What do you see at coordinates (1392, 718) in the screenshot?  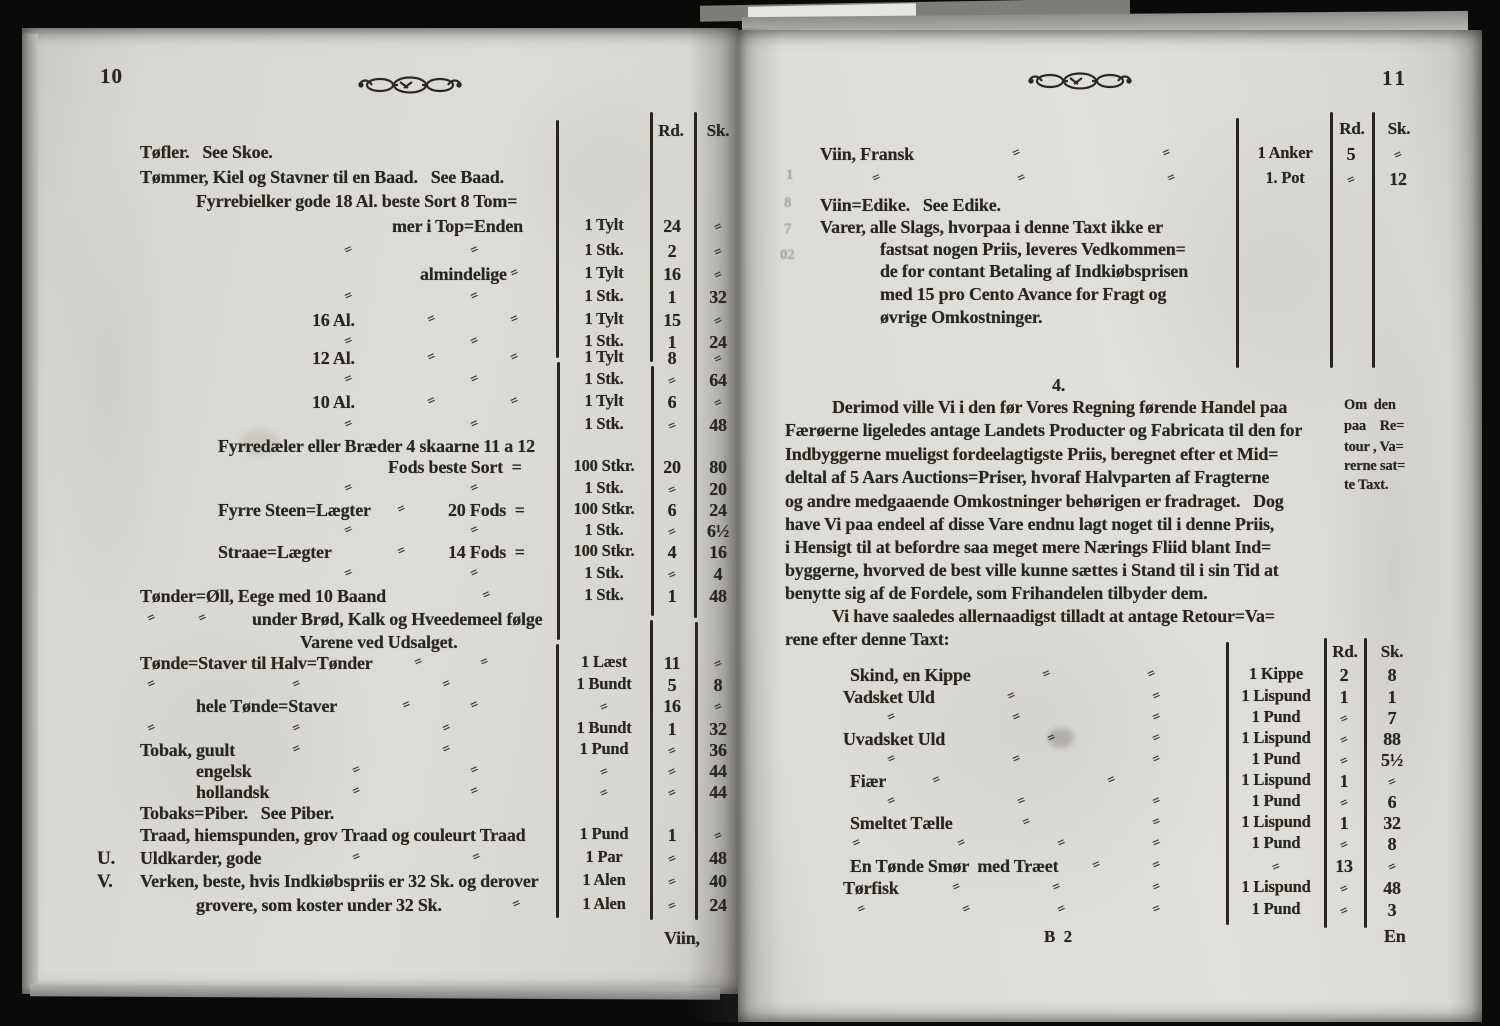 I see `sk-cell: 7` at bounding box center [1392, 718].